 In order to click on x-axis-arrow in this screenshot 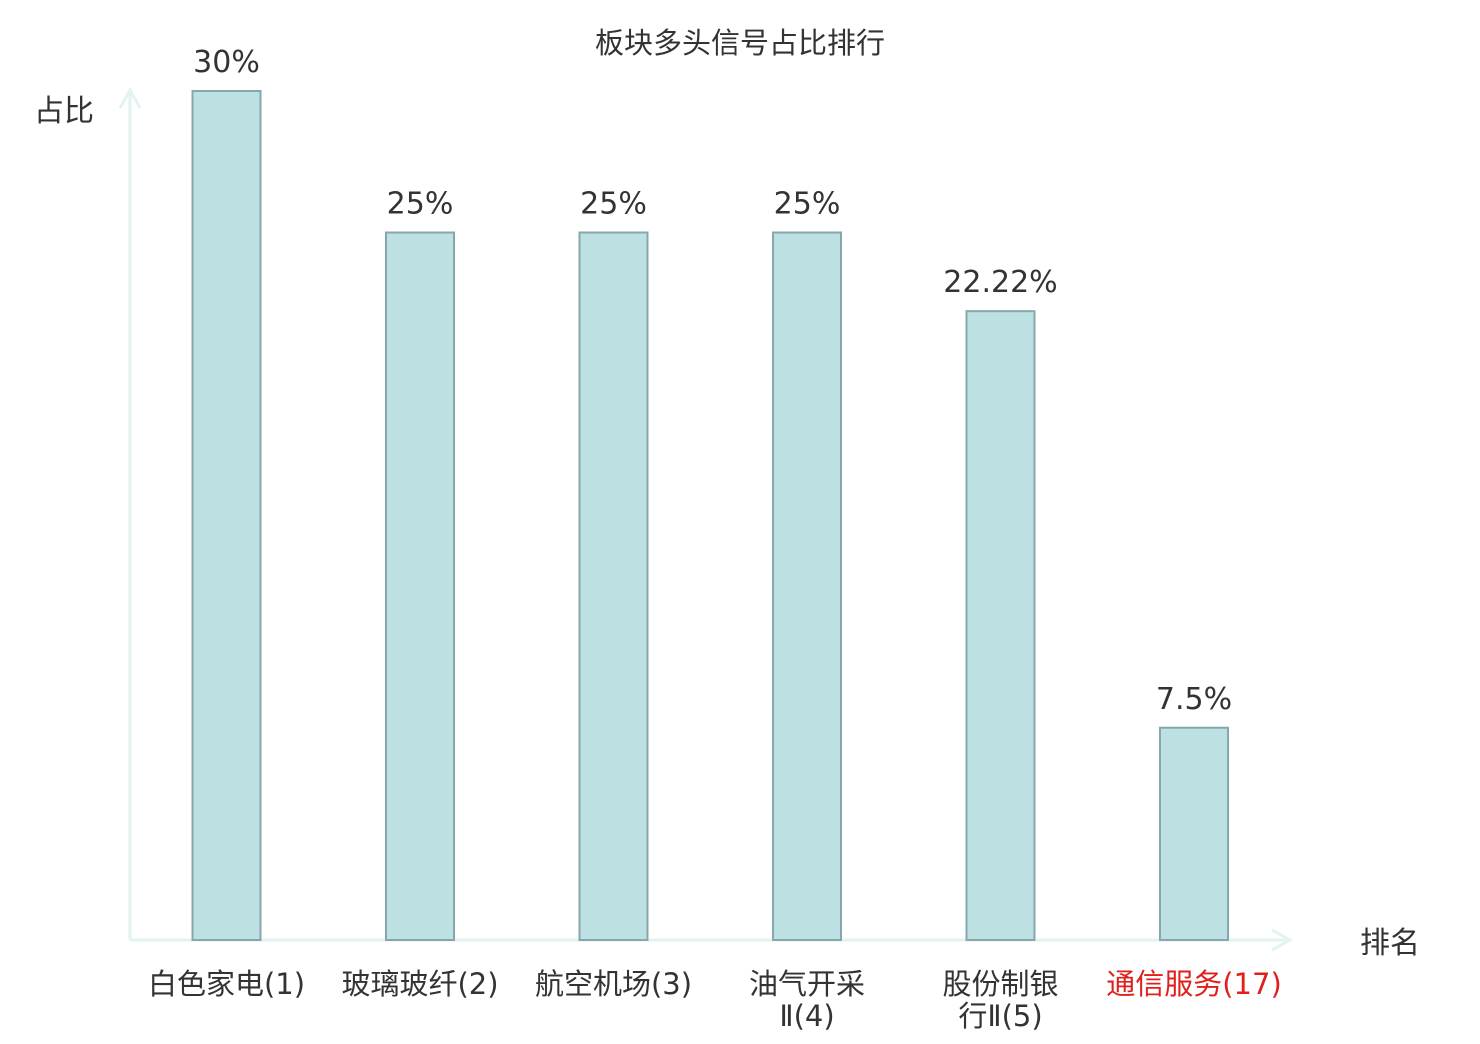, I will do `click(1282, 940)`.